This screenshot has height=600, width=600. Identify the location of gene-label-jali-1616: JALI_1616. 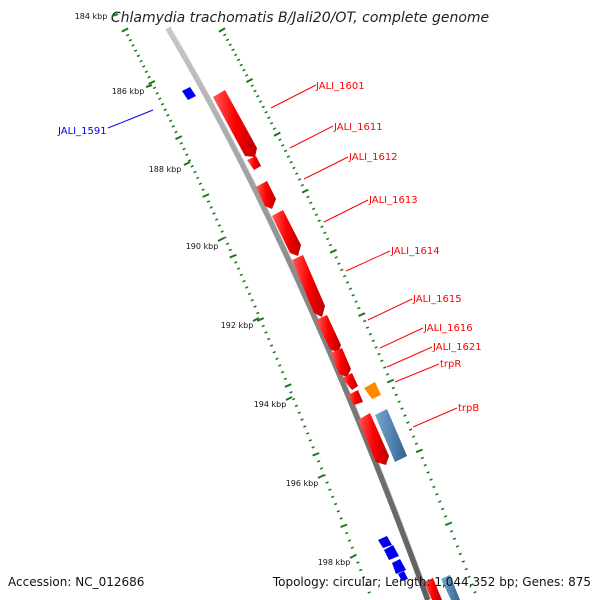
(448, 328).